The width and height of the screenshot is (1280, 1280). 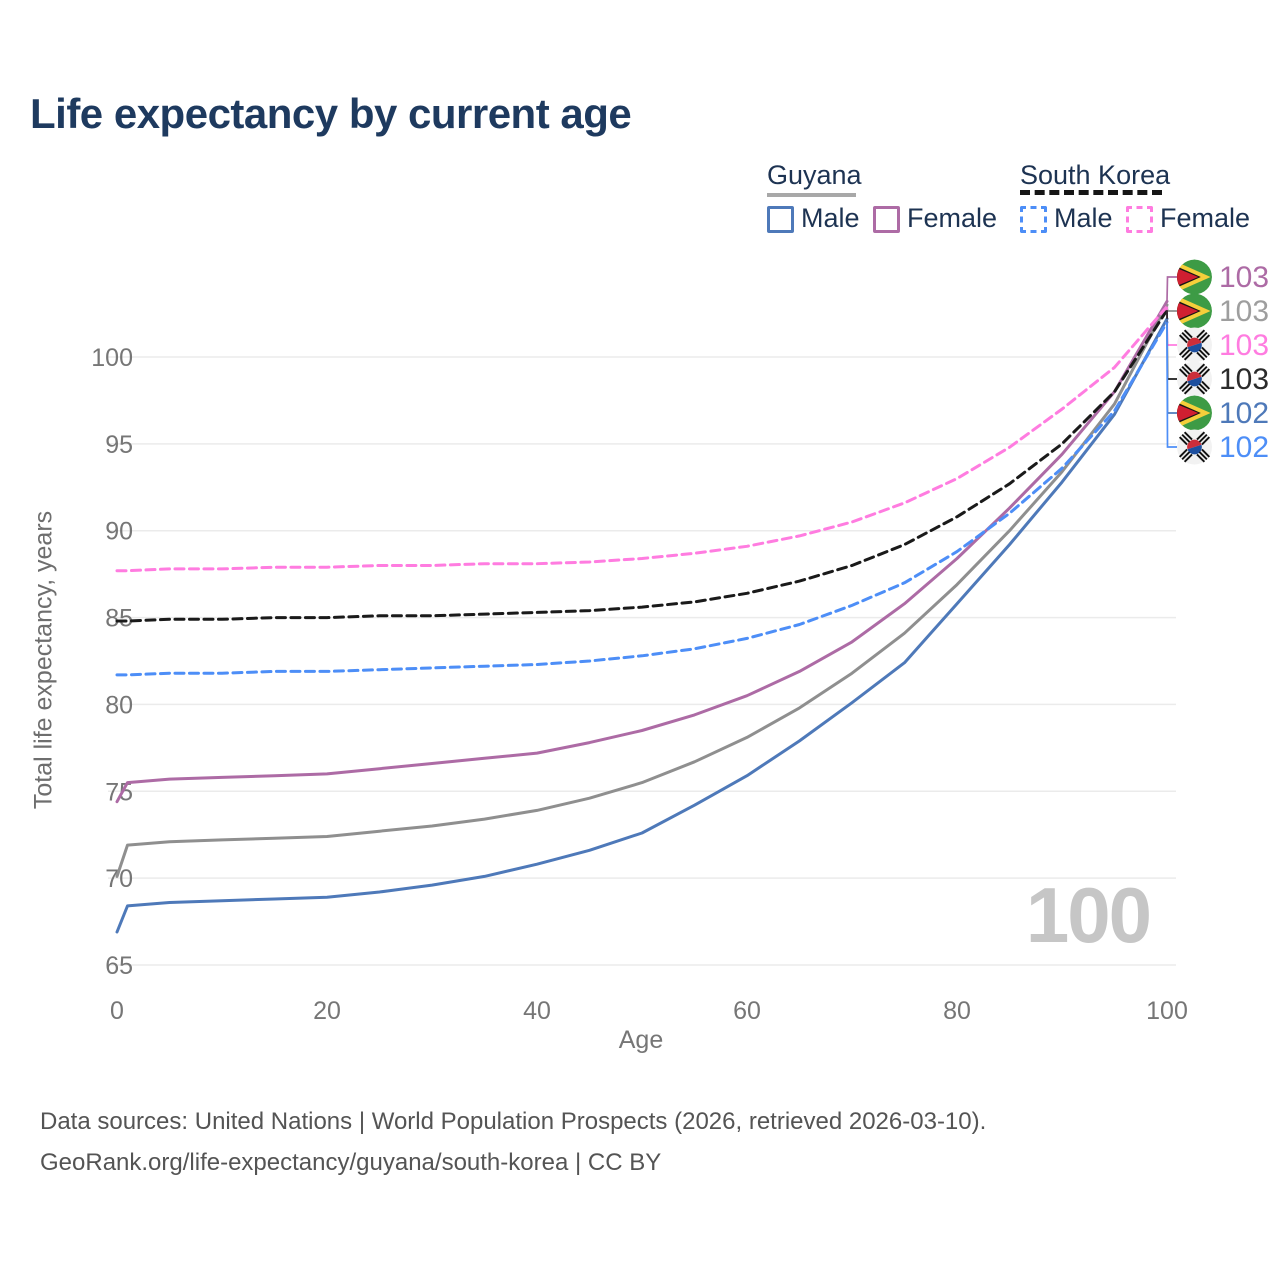 What do you see at coordinates (117, 1011) in the screenshot?
I see `x-tick-label: 0` at bounding box center [117, 1011].